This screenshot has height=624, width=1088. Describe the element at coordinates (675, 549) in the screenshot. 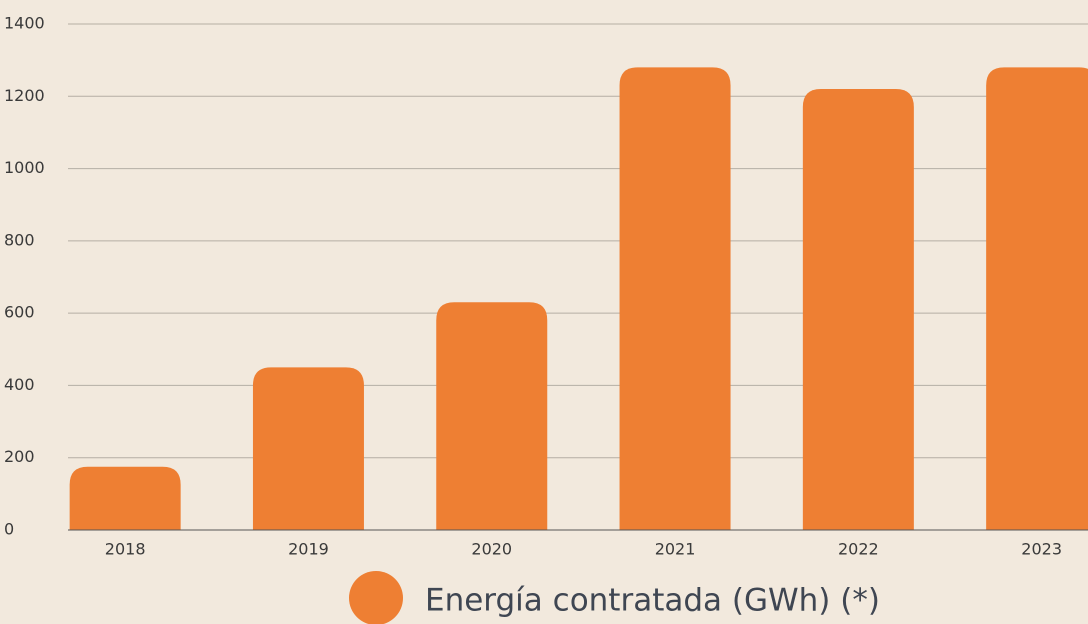

I see `x-tick-label: 2021` at that location.